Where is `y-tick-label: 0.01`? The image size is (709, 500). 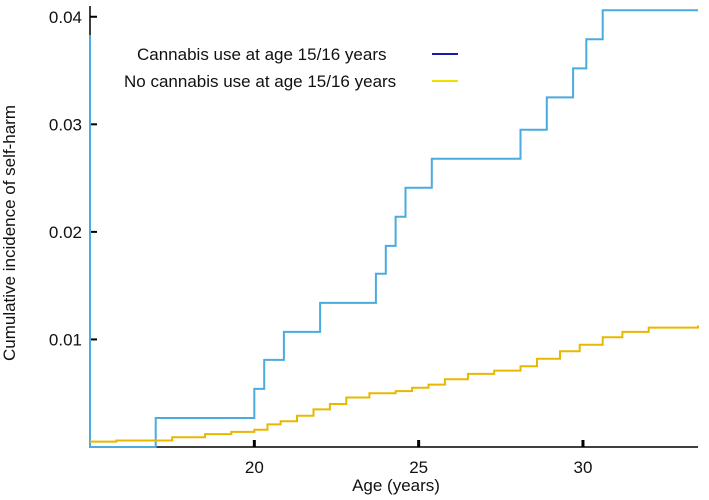 y-tick-label: 0.01 is located at coordinates (65, 339).